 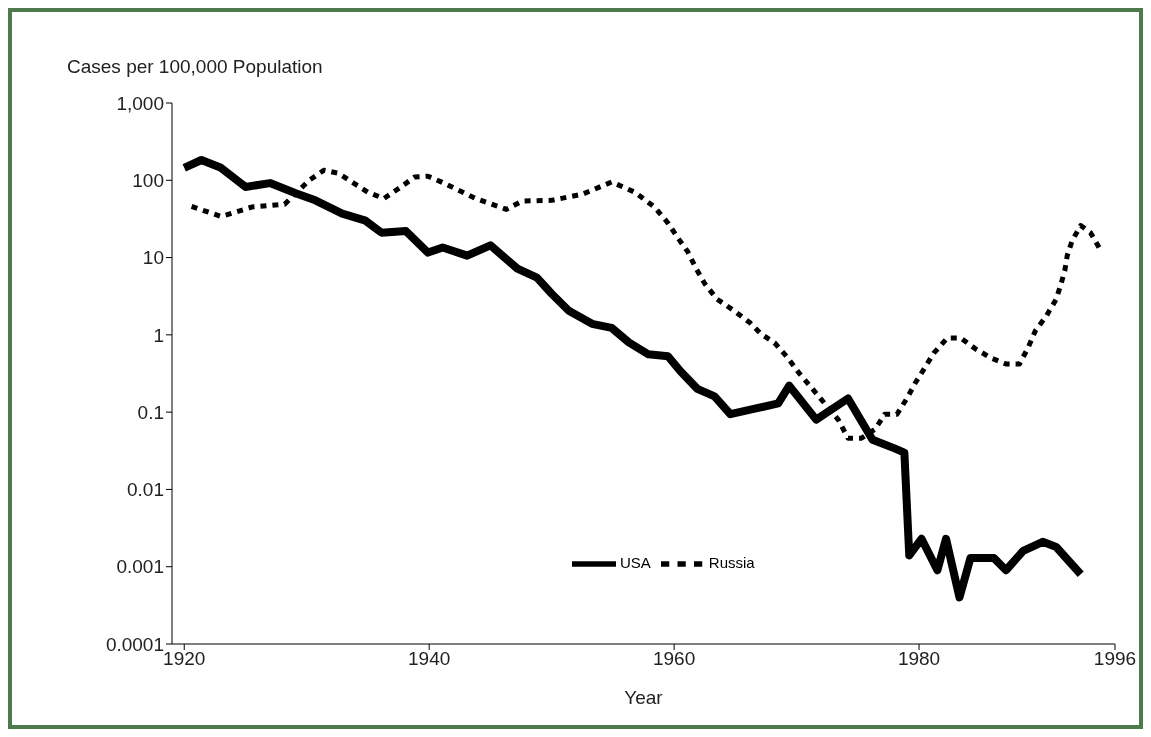 What do you see at coordinates (1115, 659) in the screenshot?
I see `x-tick-label: 1996` at bounding box center [1115, 659].